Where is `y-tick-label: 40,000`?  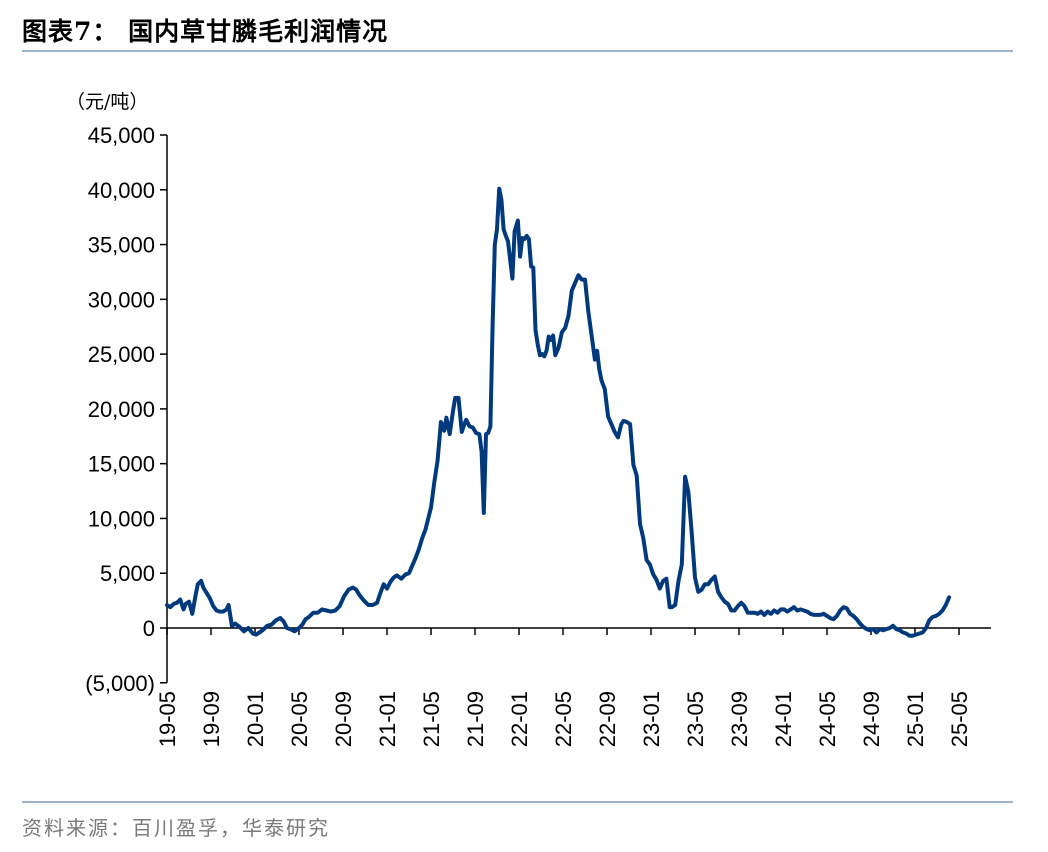
y-tick-label: 40,000 is located at coordinates (121, 190).